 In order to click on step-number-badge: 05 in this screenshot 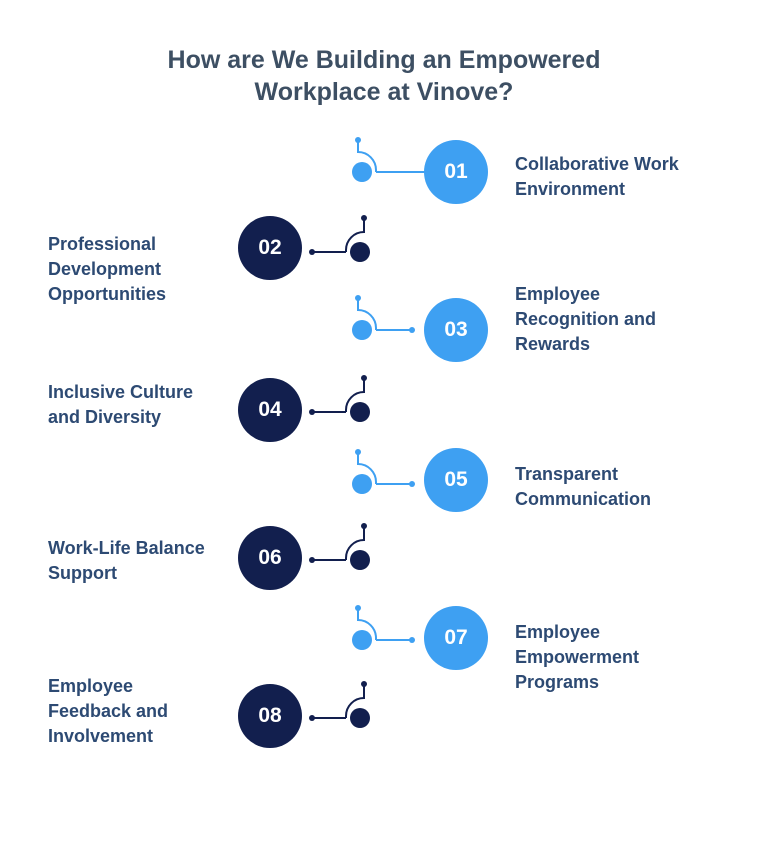, I will do `click(456, 480)`.